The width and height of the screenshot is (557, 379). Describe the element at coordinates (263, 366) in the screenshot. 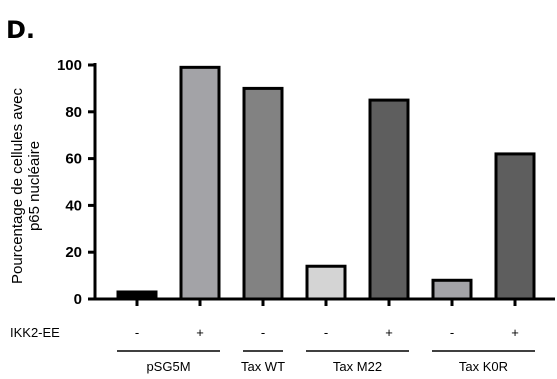

I see `group-label: Tax WT` at that location.